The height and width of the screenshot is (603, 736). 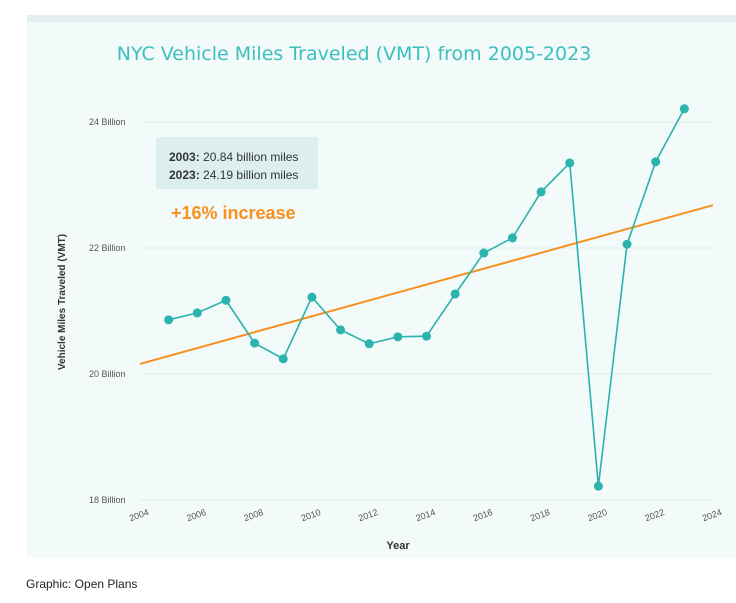 What do you see at coordinates (184, 175) in the screenshot?
I see `annotation-year-2023: 2023:` at bounding box center [184, 175].